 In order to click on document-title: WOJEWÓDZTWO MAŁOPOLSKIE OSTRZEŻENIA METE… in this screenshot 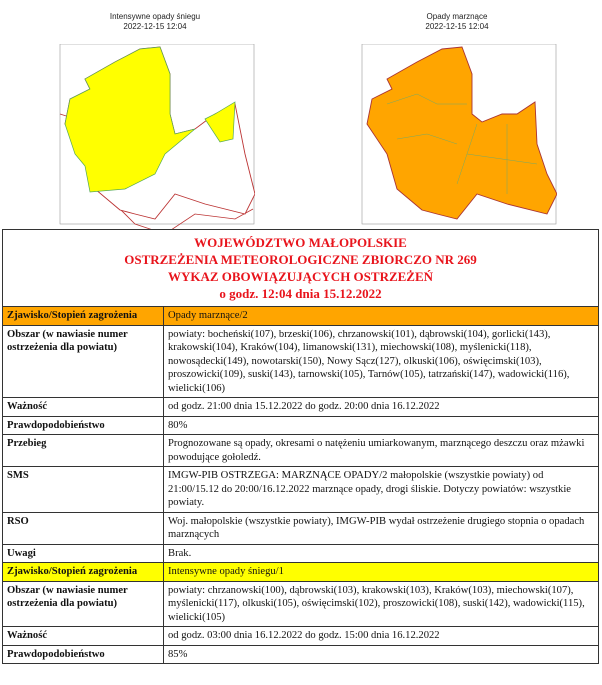, I will do `click(300, 268)`.